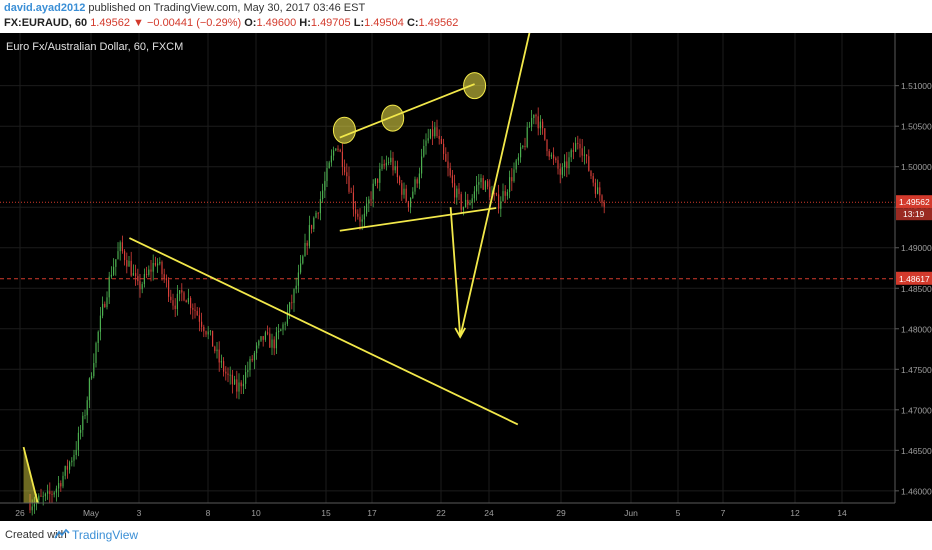 The width and height of the screenshot is (932, 550). Describe the element at coordinates (631, 513) in the screenshot. I see `x-tick-label-10: Jun` at that location.